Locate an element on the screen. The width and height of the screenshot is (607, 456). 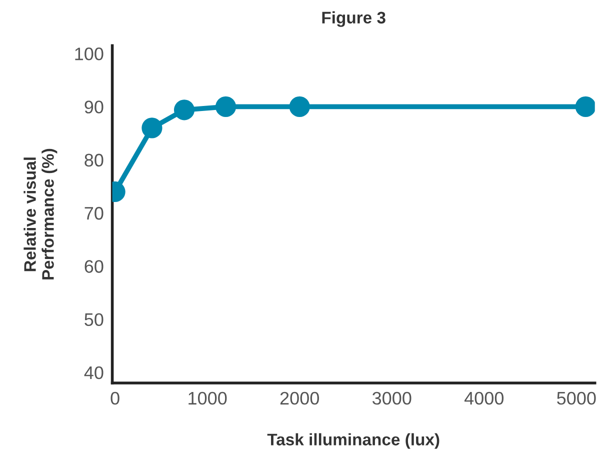
y-tick-label: 100 is located at coordinates (89, 54).